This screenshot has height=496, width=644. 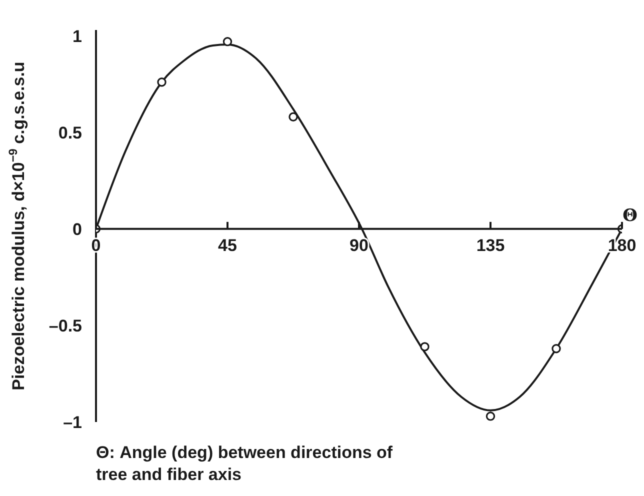 What do you see at coordinates (630, 216) in the screenshot?
I see `text: Θ` at bounding box center [630, 216].